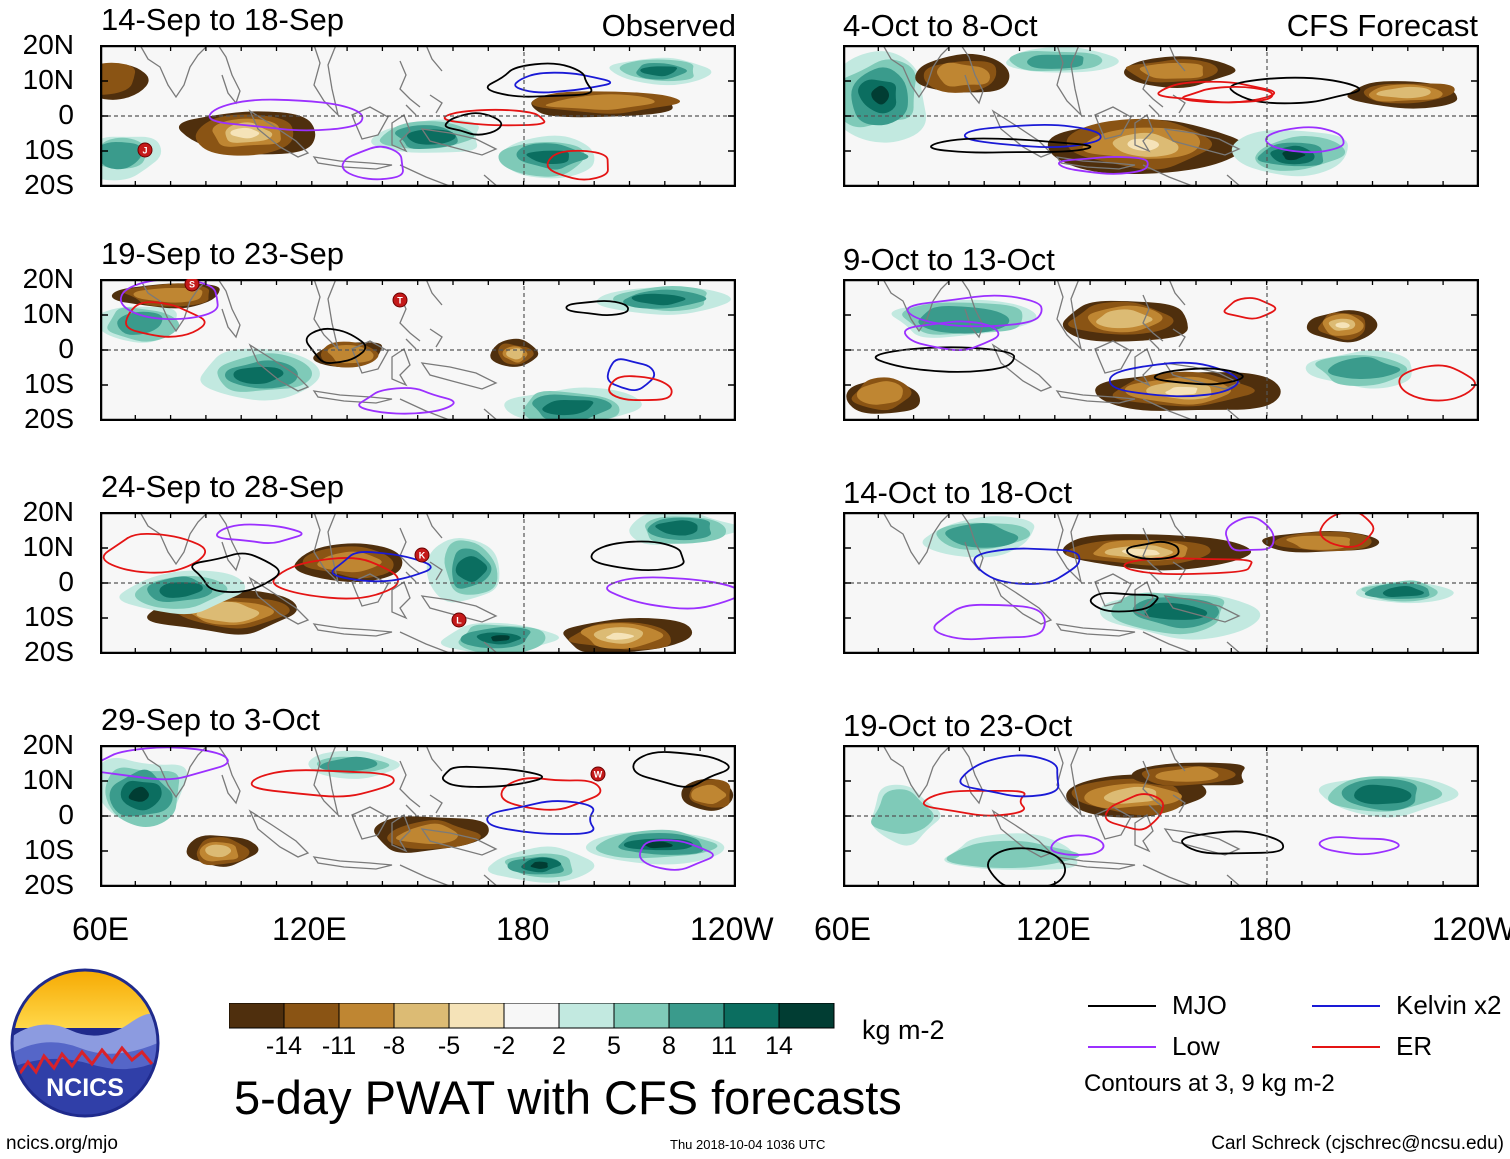 The width and height of the screenshot is (1510, 1159). Describe the element at coordinates (523, 929) in the screenshot. I see `lon-label-left-180: 180` at that location.